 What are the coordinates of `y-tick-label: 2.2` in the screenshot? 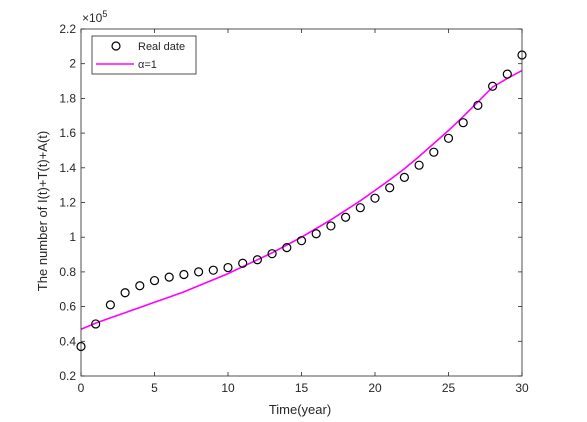 It's located at (67, 29).